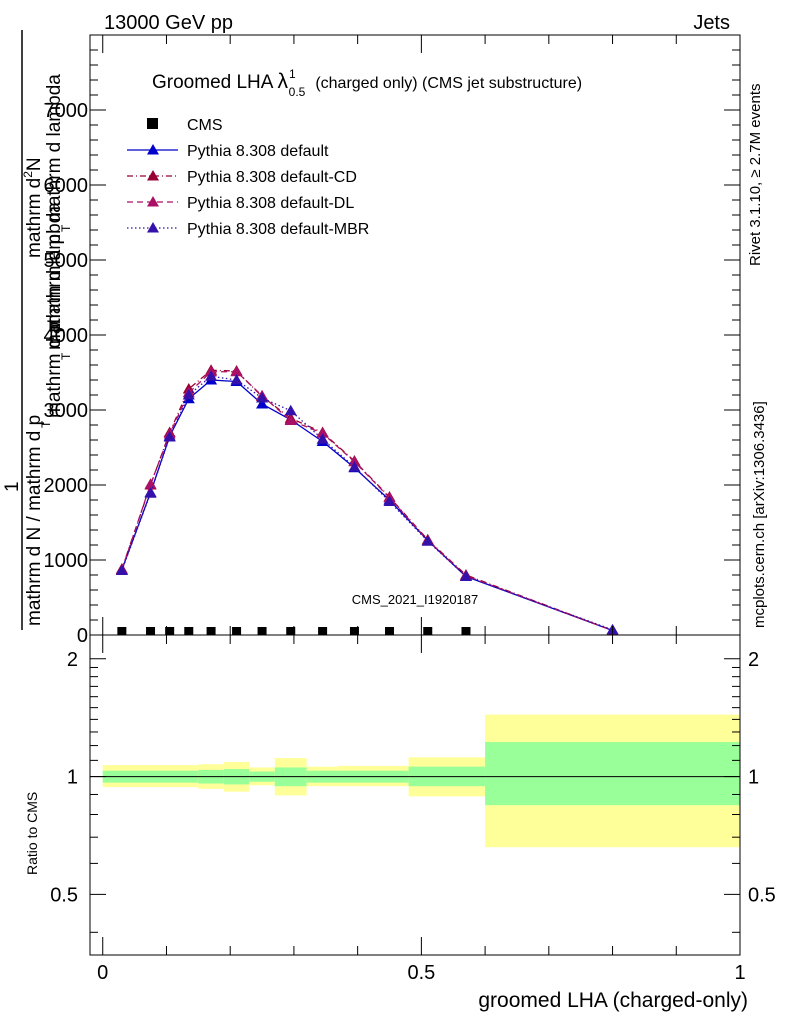 The width and height of the screenshot is (786, 1024). What do you see at coordinates (66, 111) in the screenshot?
I see `main-y-tick-label-7: 7000` at bounding box center [66, 111].